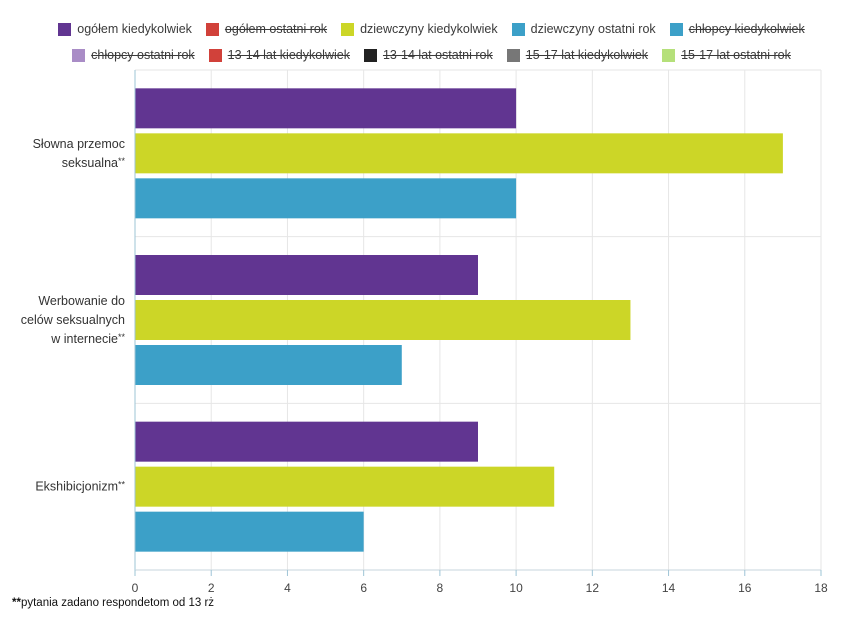  Describe the element at coordinates (94, 163) in the screenshot. I see `category-label: seksualna**` at that location.